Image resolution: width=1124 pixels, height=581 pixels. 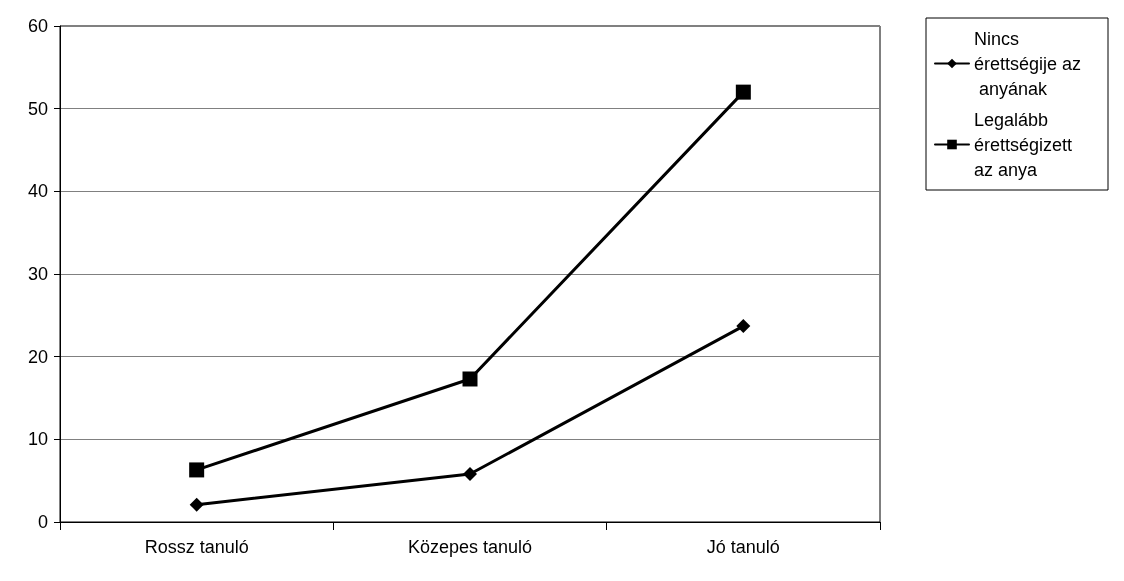 What do you see at coordinates (37, 26) in the screenshot?
I see `y-tick-label: 60` at bounding box center [37, 26].